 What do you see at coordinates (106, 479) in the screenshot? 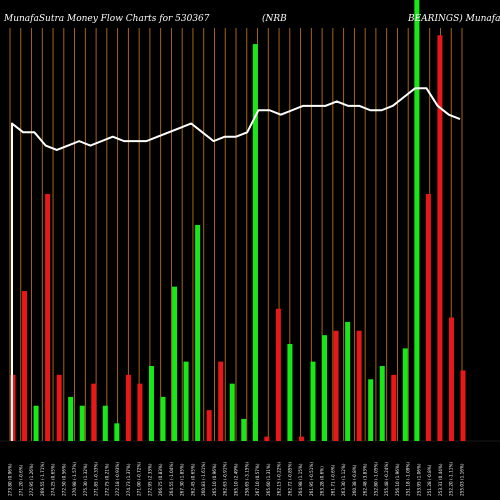
I see `x-tick-label: 272.75 (0.21%)` at bounding box center [106, 479].